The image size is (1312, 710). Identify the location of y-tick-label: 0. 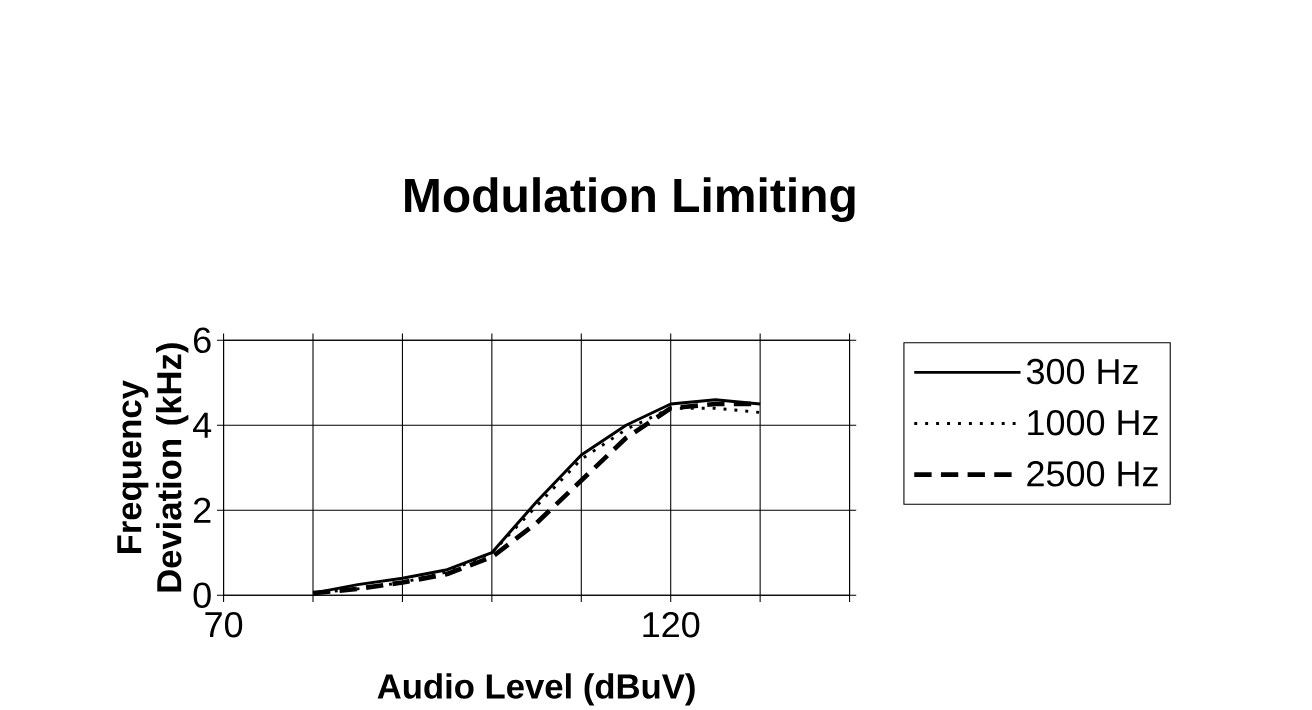
(202, 595).